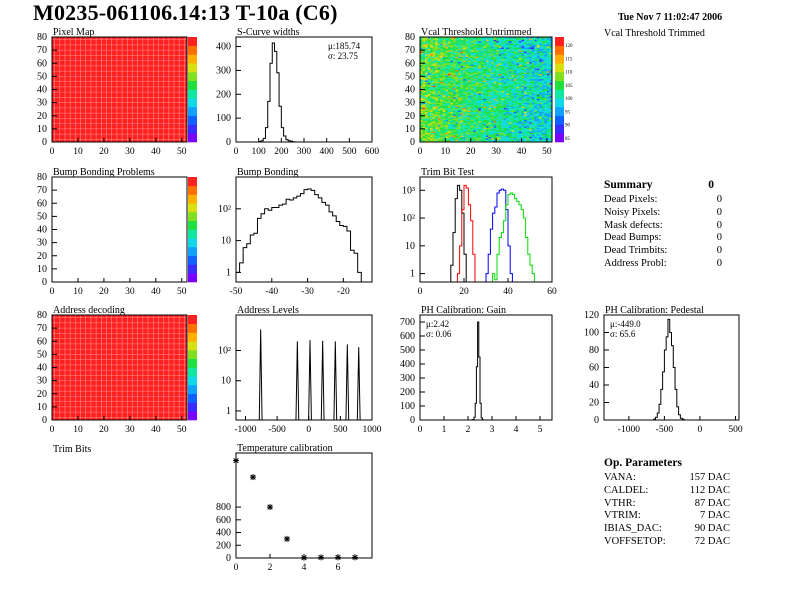 This screenshot has height=612, width=792. What do you see at coordinates (130, 430) in the screenshot?
I see `x-tick-label: 30` at bounding box center [130, 430].